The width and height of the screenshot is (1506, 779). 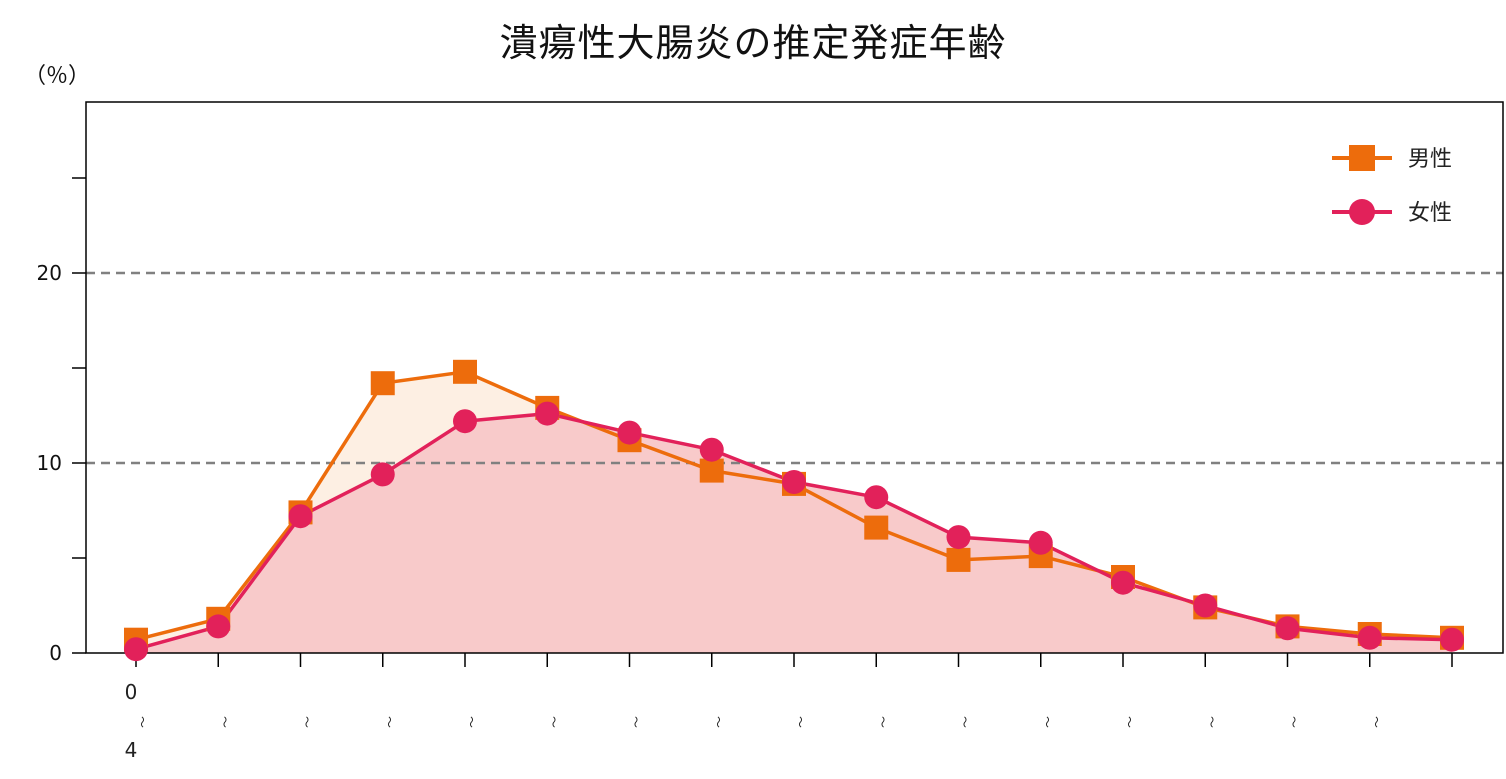 I want to click on x-tick-label-top: 0, so click(x=131, y=692).